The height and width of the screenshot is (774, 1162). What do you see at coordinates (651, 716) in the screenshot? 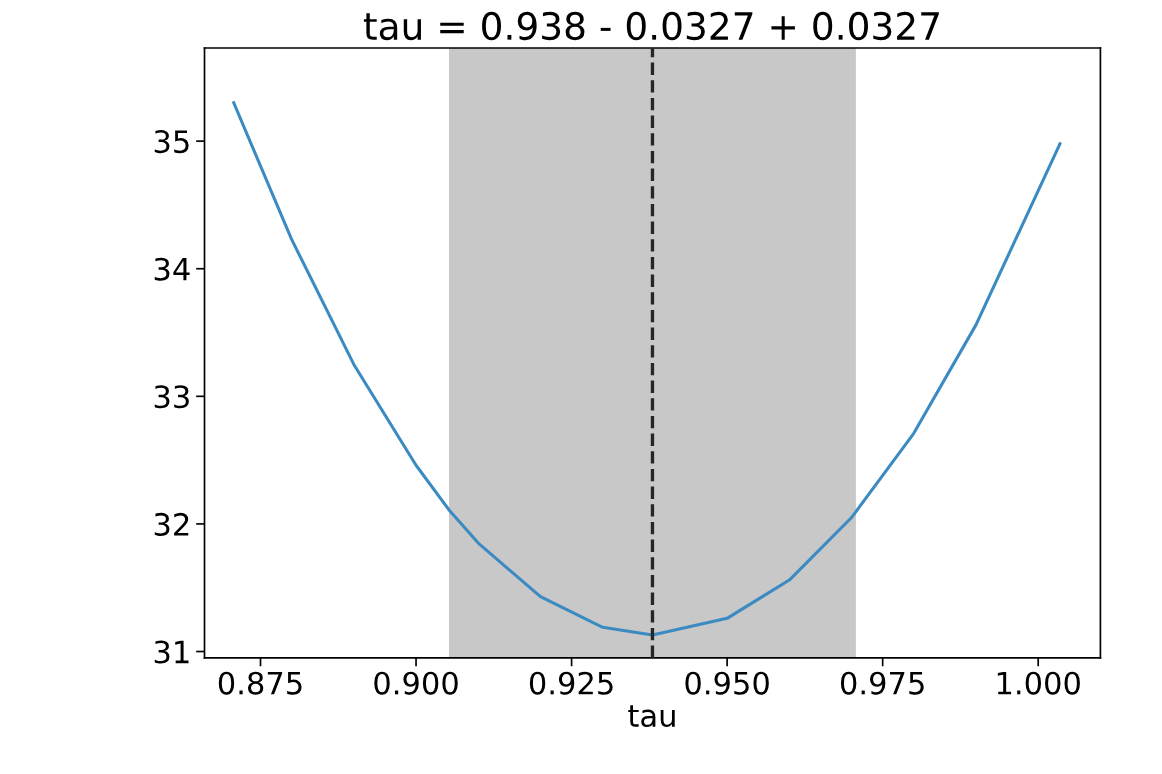
I see `x-axis-title: tau` at bounding box center [651, 716].